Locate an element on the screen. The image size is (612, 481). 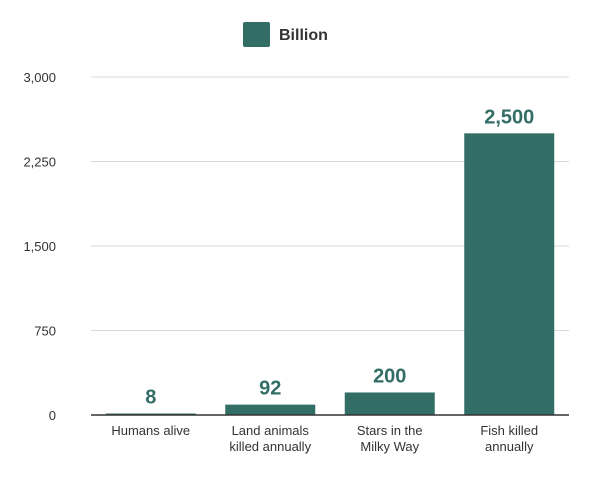
x-tick-label: Land animals killed annually is located at coordinates (270, 438).